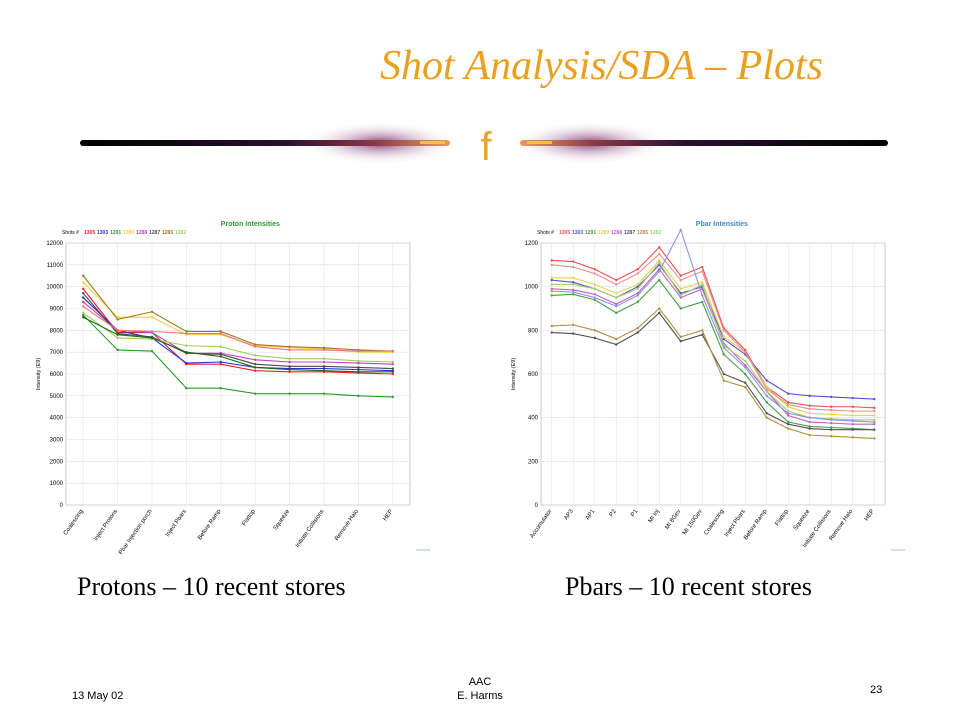 The height and width of the screenshot is (720, 960). What do you see at coordinates (57, 397) in the screenshot?
I see `y-tick-label: 5000` at bounding box center [57, 397].